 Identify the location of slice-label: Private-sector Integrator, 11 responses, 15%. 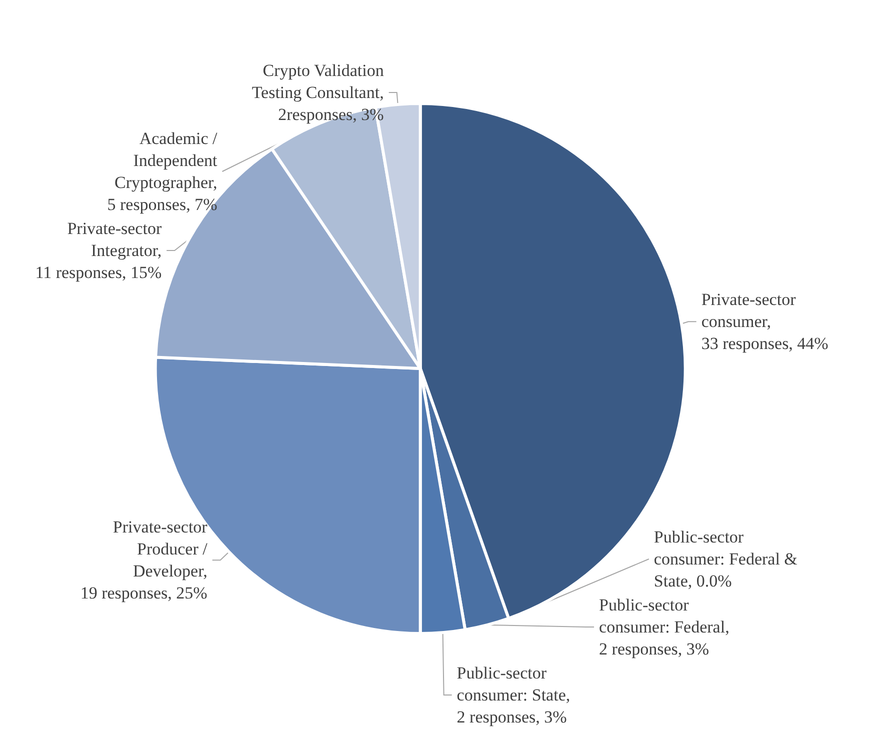
(98, 250).